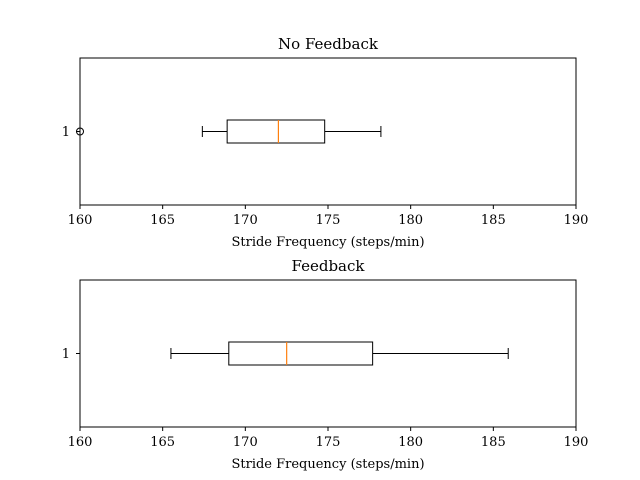  I want to click on chart-title: No Feedback, so click(328, 44).